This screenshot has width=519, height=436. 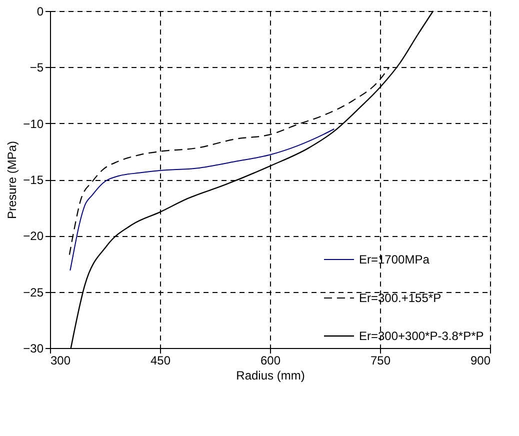 I want to click on x-tick-label: 300, so click(x=60, y=361).